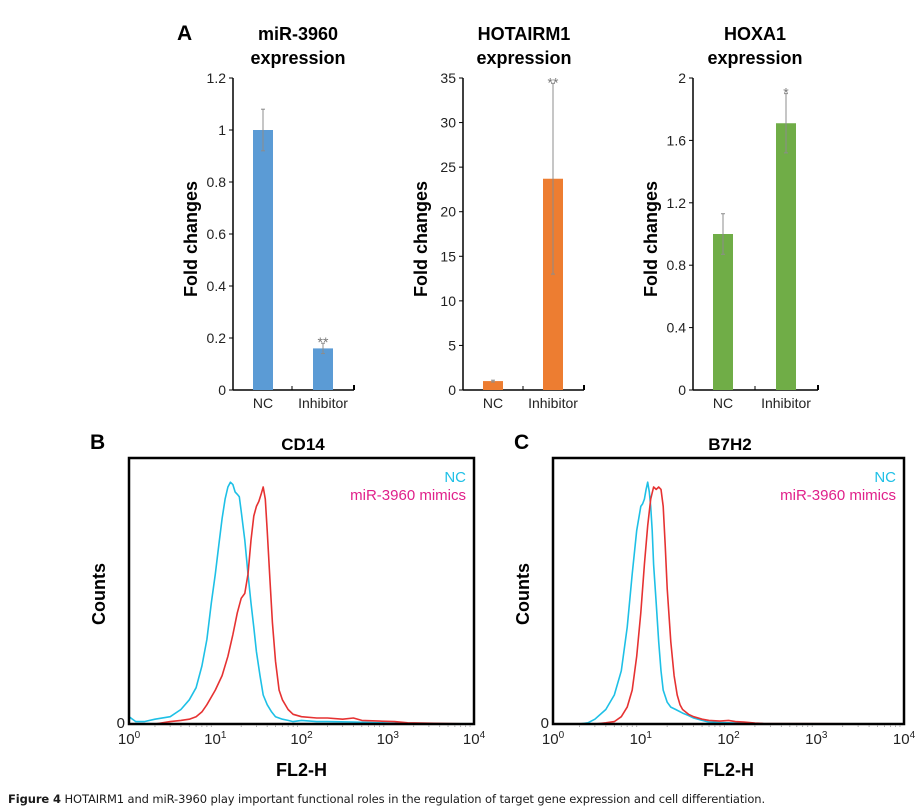  What do you see at coordinates (303, 444) in the screenshot?
I see `histogram-title: CD14` at bounding box center [303, 444].